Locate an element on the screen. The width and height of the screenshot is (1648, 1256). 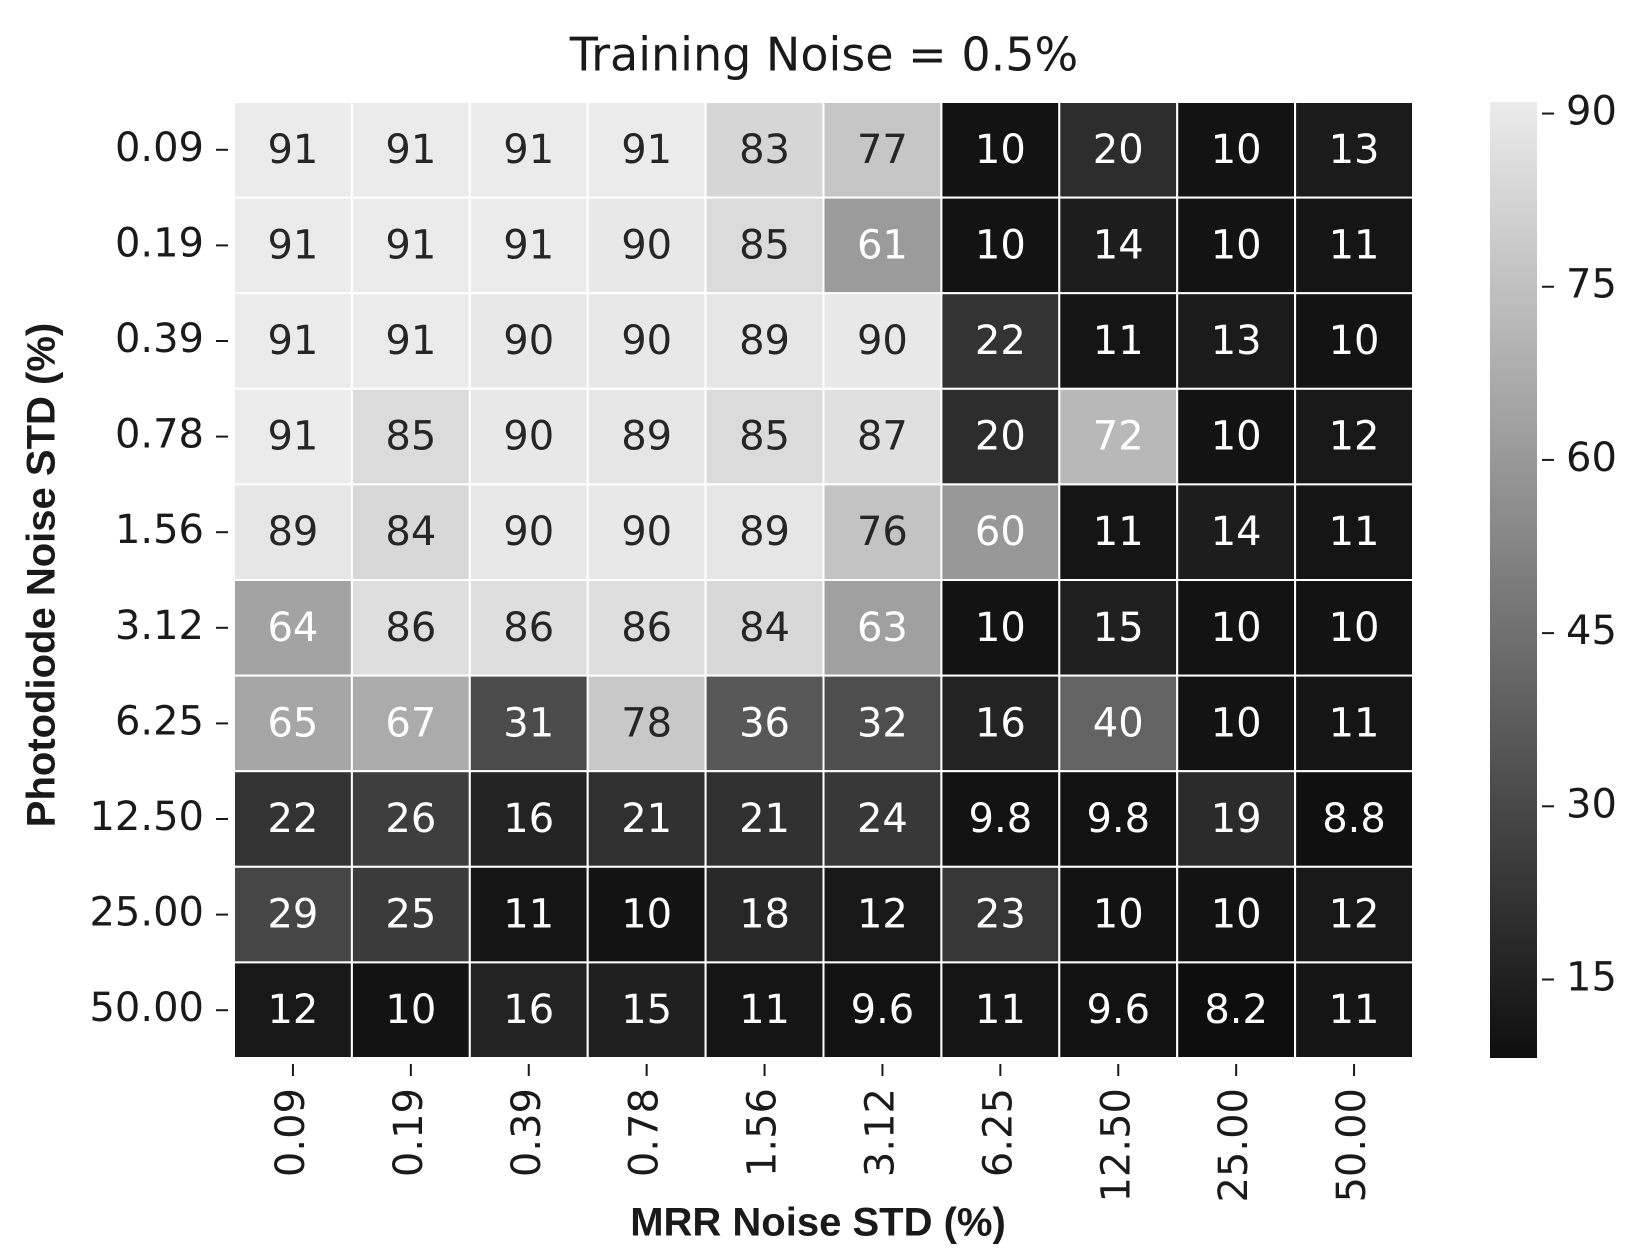
cell-label: 64 is located at coordinates (292, 628).